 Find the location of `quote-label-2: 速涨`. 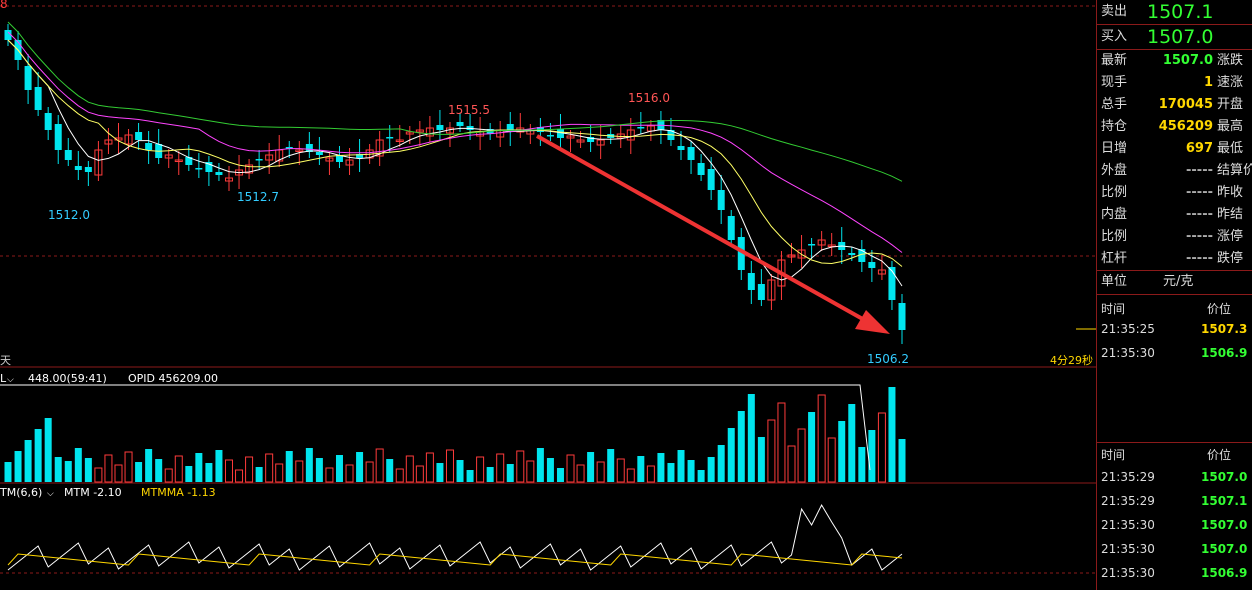

quote-label-2: 速涨 is located at coordinates (1230, 82).